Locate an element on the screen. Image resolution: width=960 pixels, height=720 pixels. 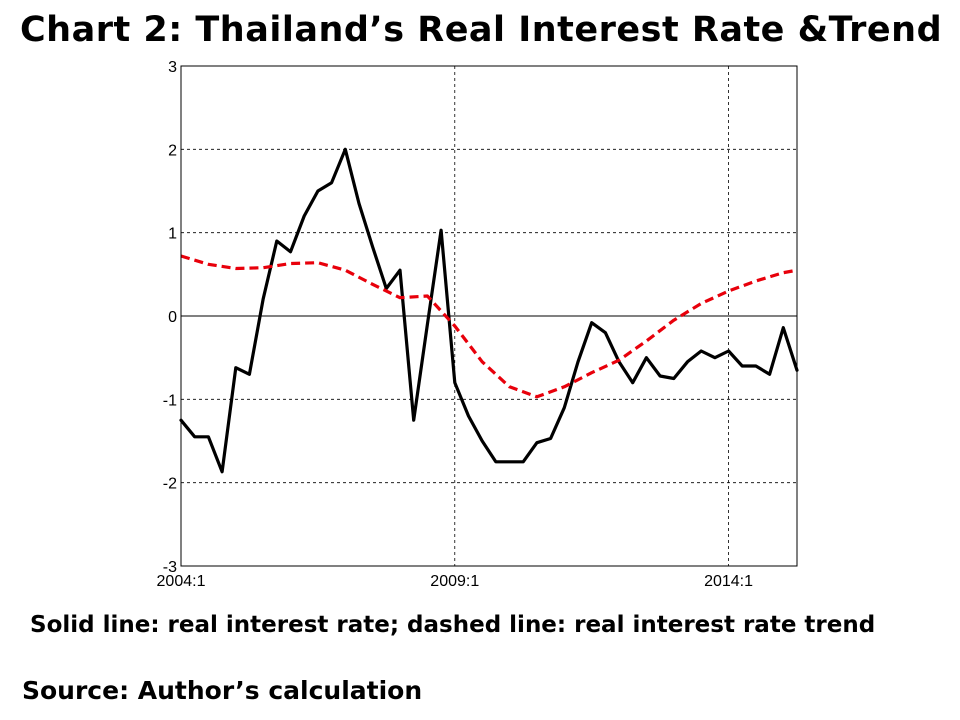
source-note: Source: Author’s calculation is located at coordinates (222, 690).